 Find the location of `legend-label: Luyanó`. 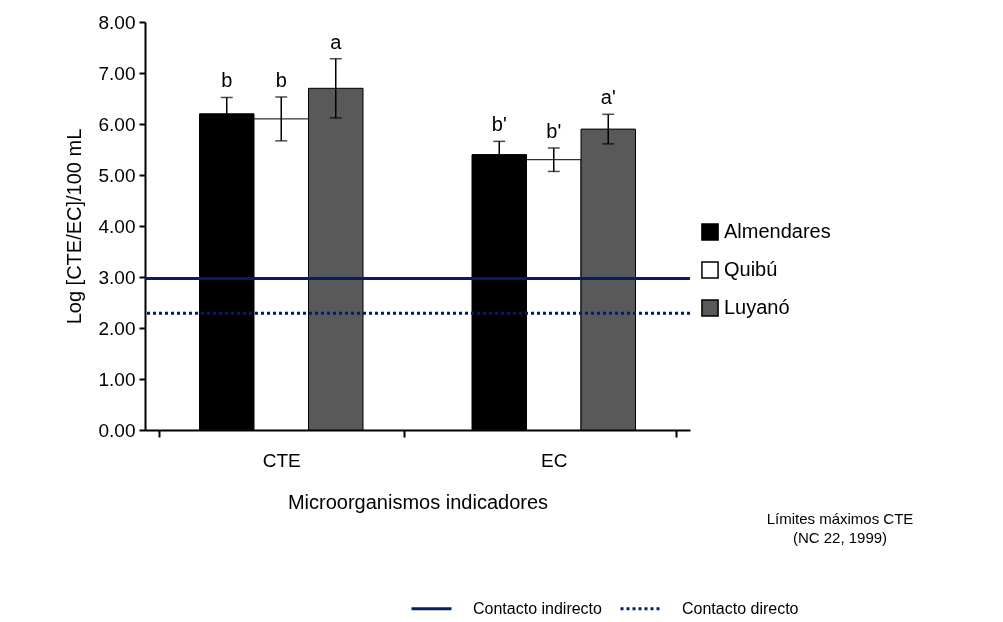

legend-label: Luyanó is located at coordinates (757, 307).